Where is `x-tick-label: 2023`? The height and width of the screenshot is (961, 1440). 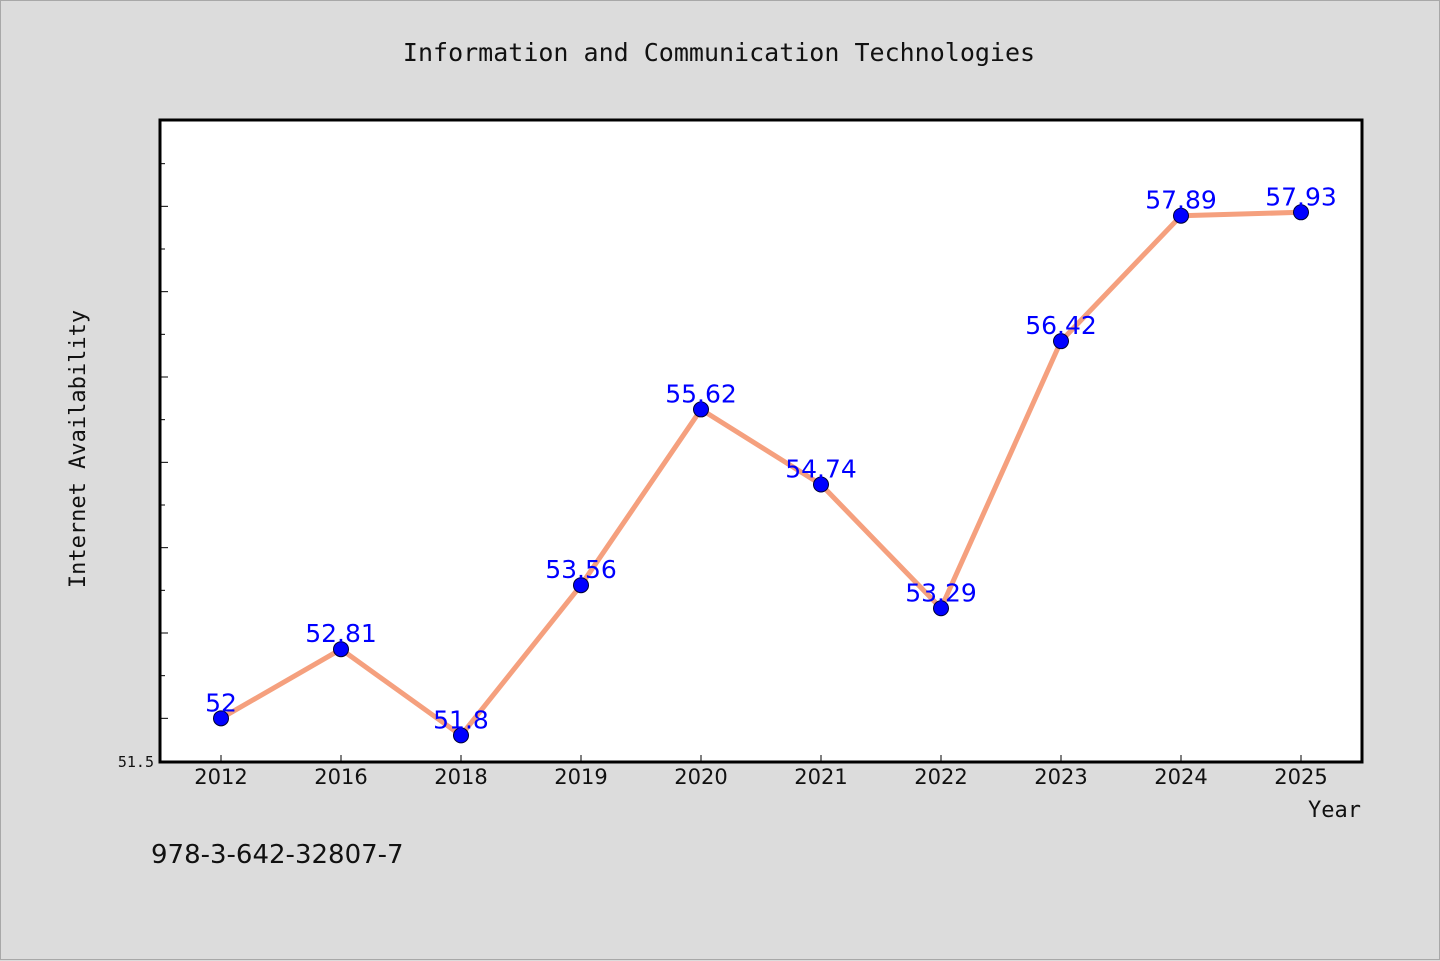
x-tick-label: 2023 is located at coordinates (1060, 777).